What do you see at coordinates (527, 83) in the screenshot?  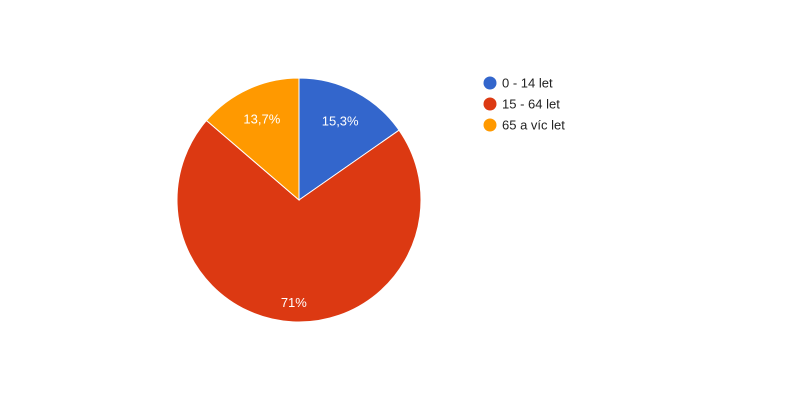 I see `legend-label-1: 0 - 14 let` at bounding box center [527, 83].